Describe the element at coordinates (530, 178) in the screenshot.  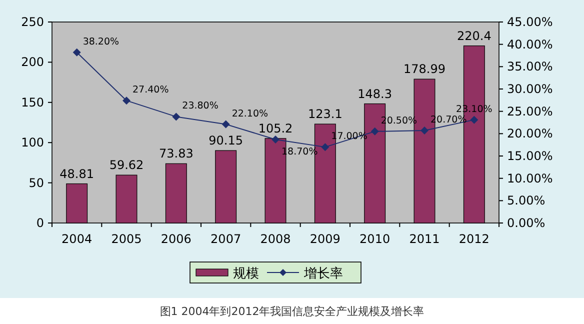
I see `y2-tick-label: 10.00%` at that location.